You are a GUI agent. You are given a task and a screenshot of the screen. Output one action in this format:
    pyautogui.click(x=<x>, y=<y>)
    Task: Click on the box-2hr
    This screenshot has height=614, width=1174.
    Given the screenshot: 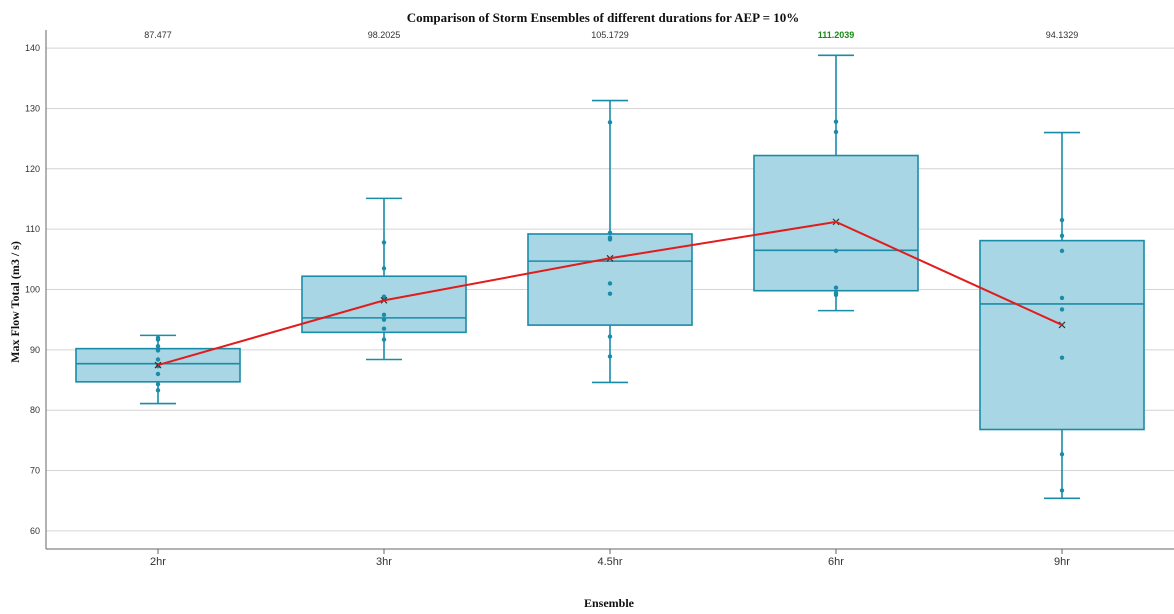 What is the action you would take?
    pyautogui.click(x=158, y=369)
    